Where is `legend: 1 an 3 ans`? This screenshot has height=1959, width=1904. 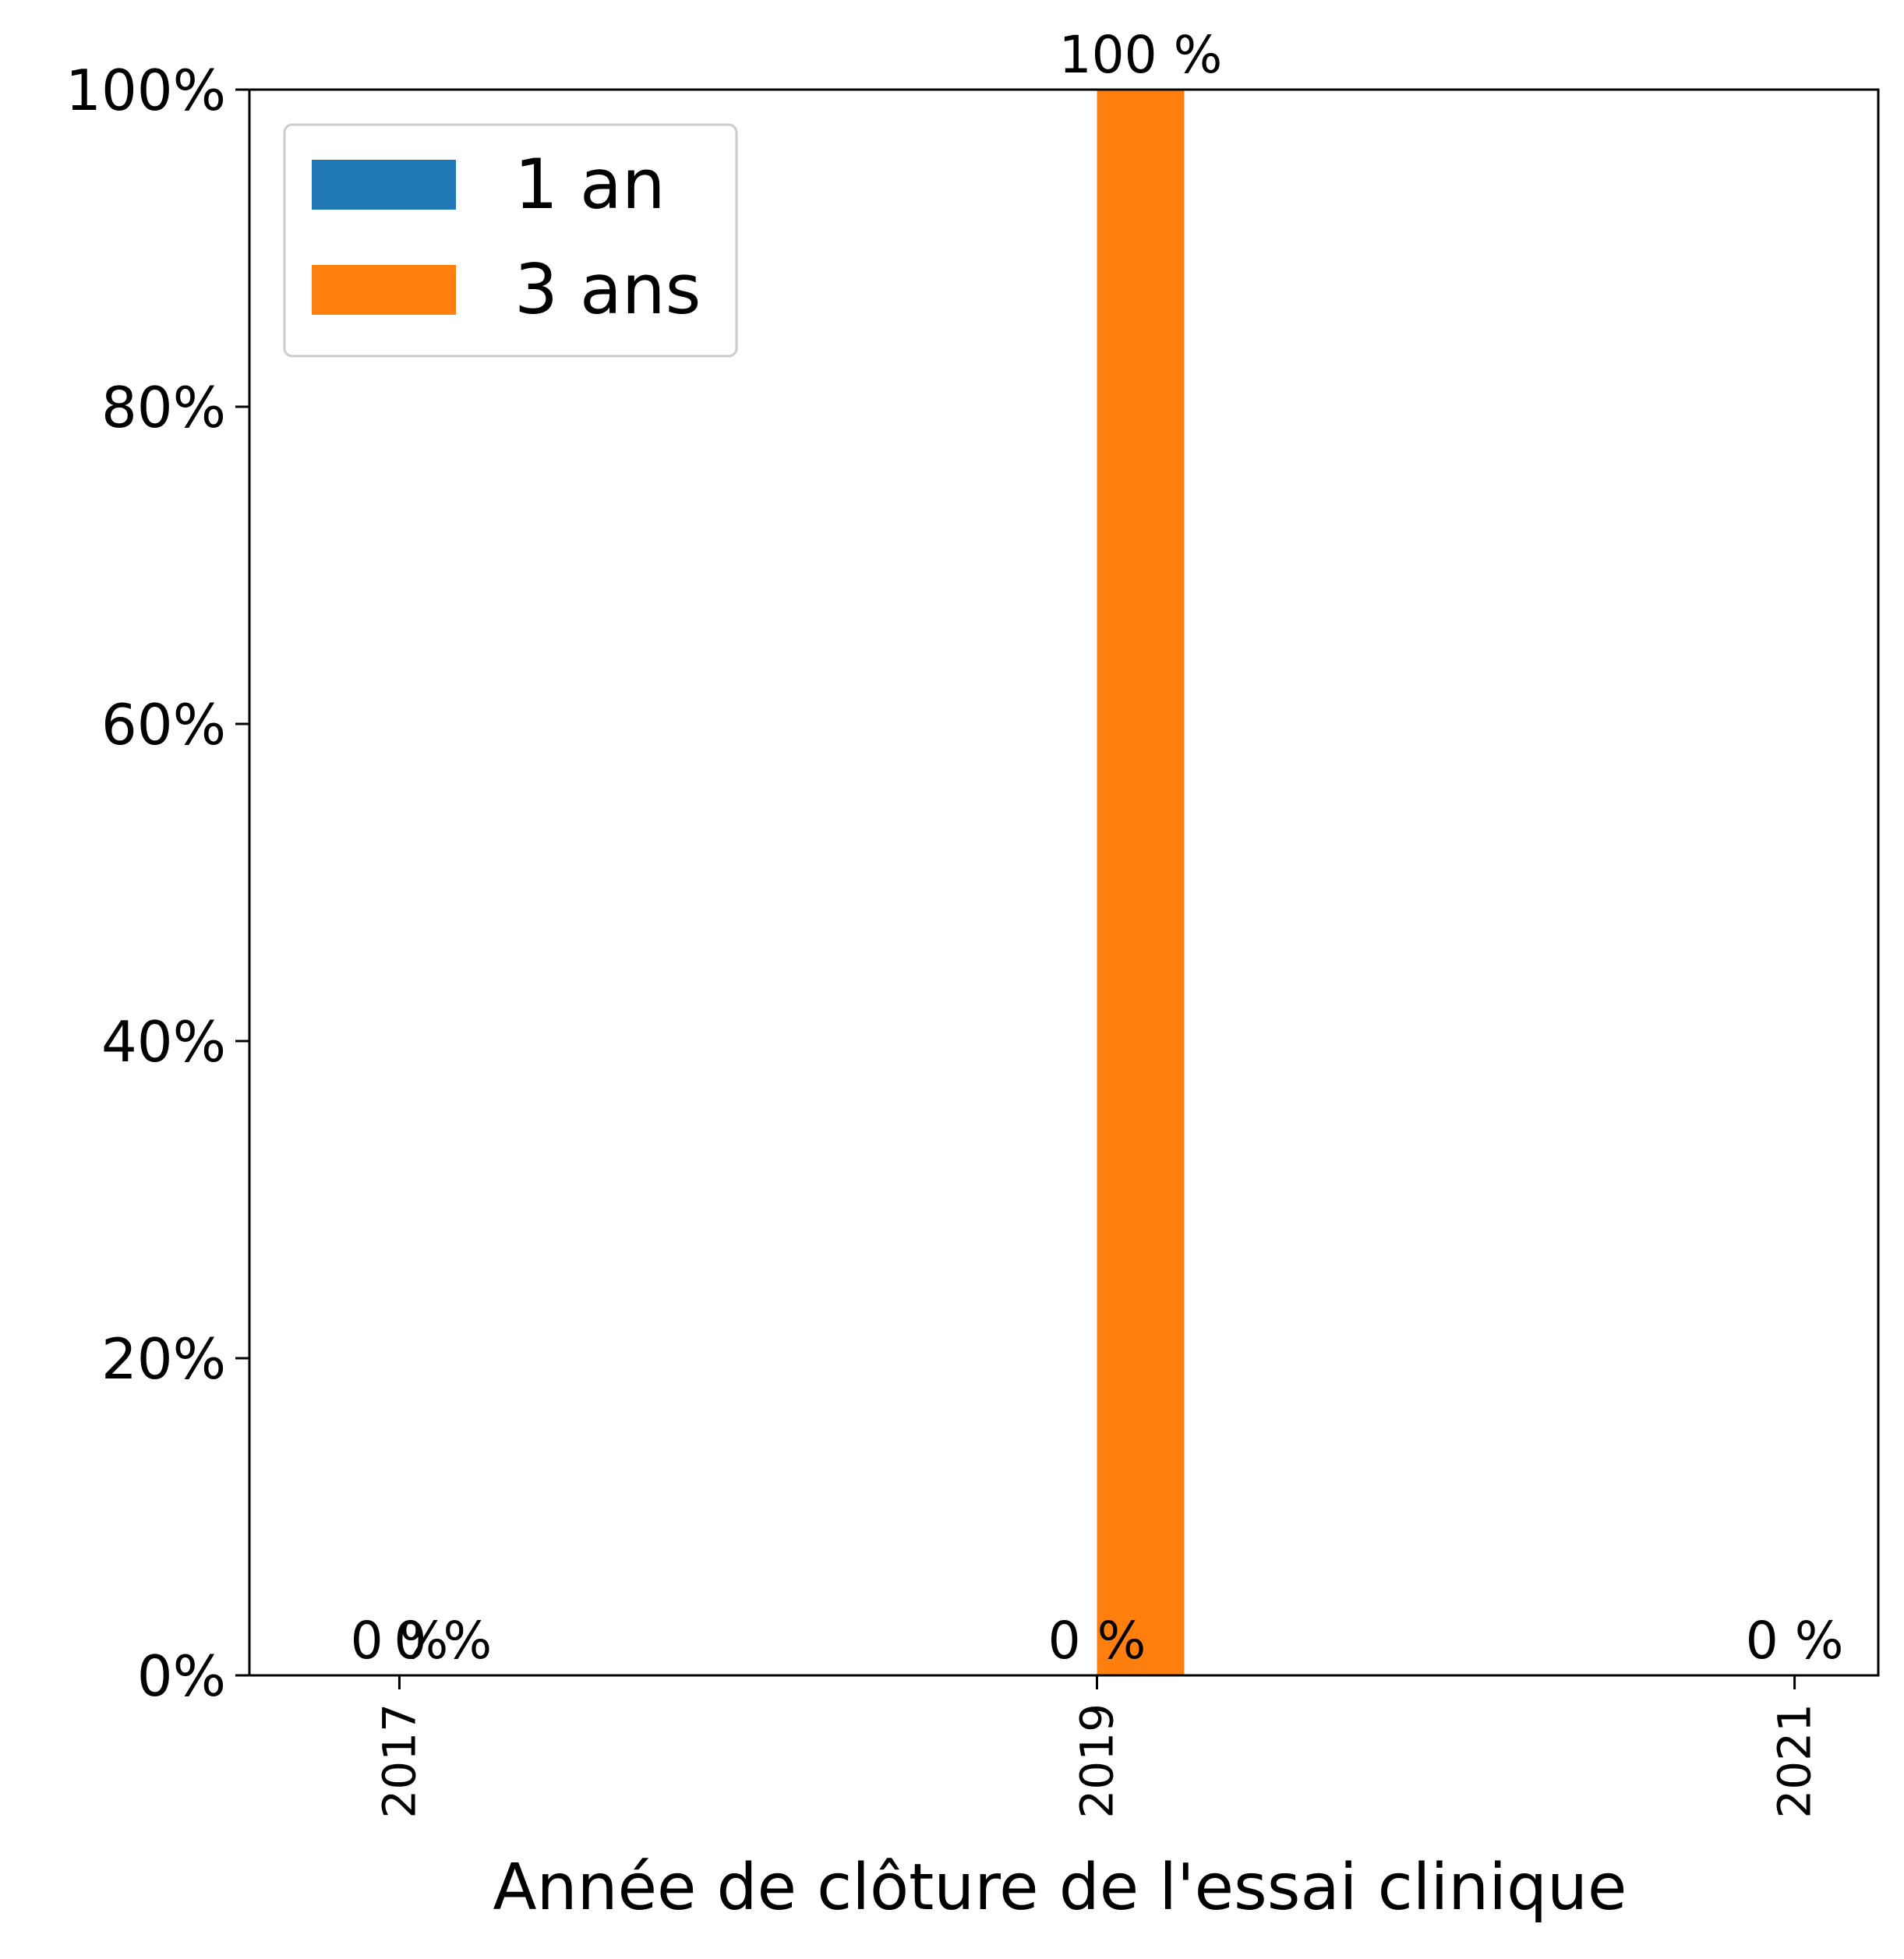 legend: 1 an 3 ans is located at coordinates (510, 241).